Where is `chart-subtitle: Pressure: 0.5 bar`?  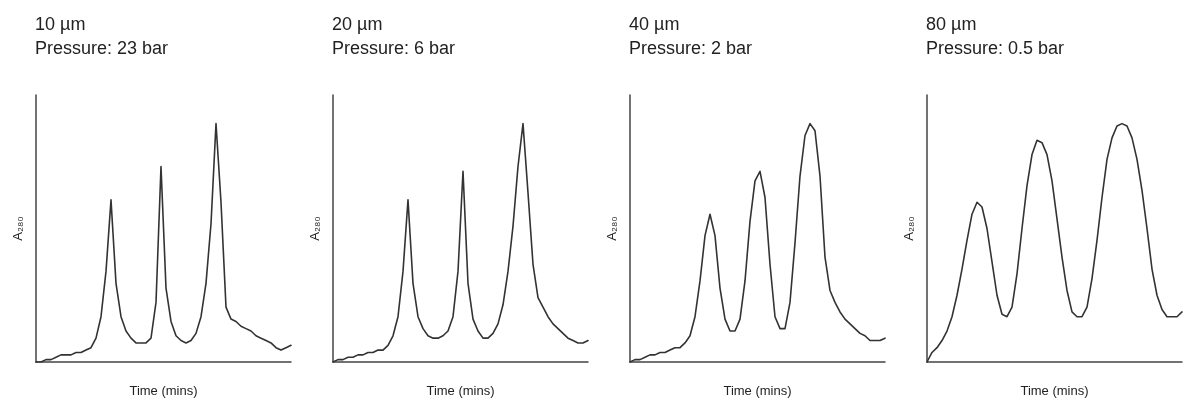 chart-subtitle: Pressure: 0.5 bar is located at coordinates (995, 48).